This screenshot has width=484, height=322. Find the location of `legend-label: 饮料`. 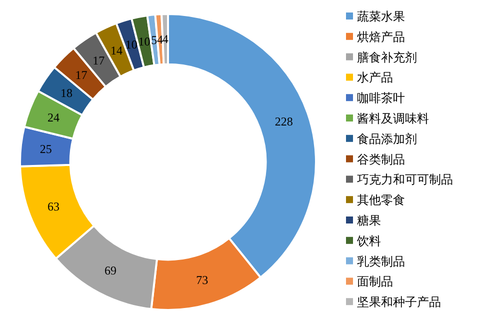

legend-label: 饮料 is located at coordinates (368, 241).